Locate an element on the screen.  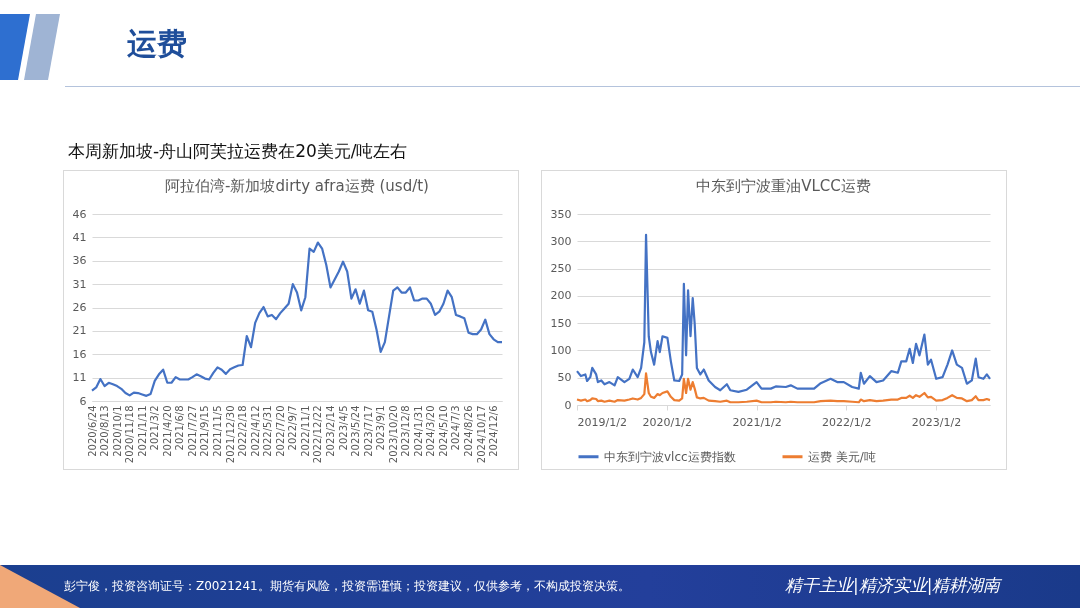
y-tick-label: 6 is located at coordinates (83, 401).